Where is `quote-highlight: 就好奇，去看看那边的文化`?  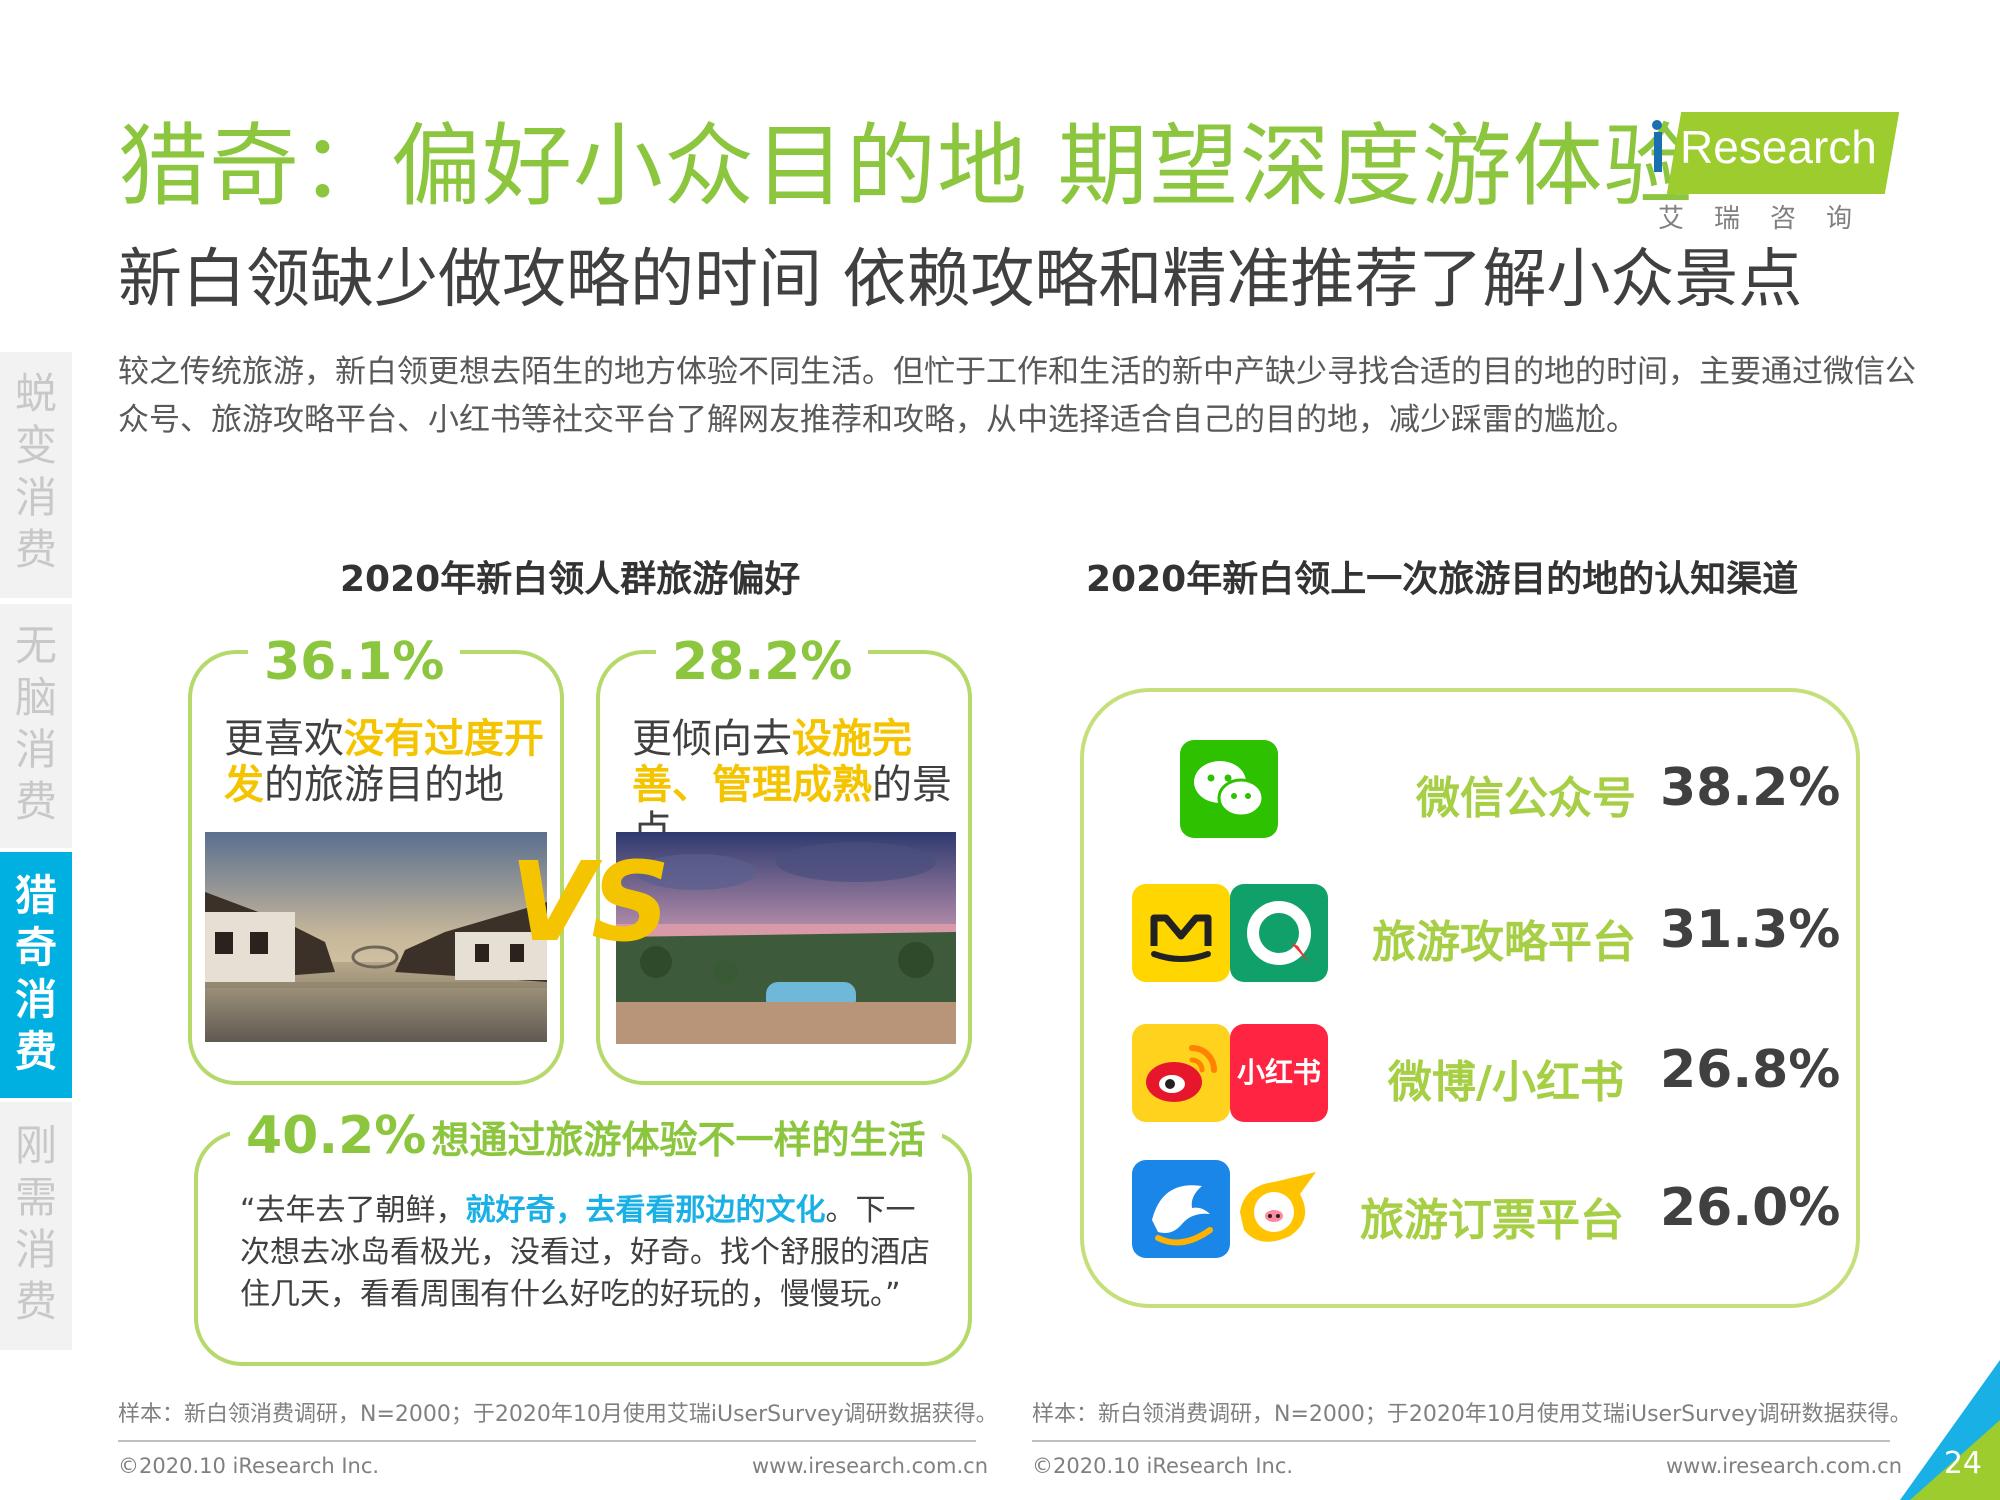 quote-highlight: 就好奇，去看看那边的文化 is located at coordinates (645, 1210).